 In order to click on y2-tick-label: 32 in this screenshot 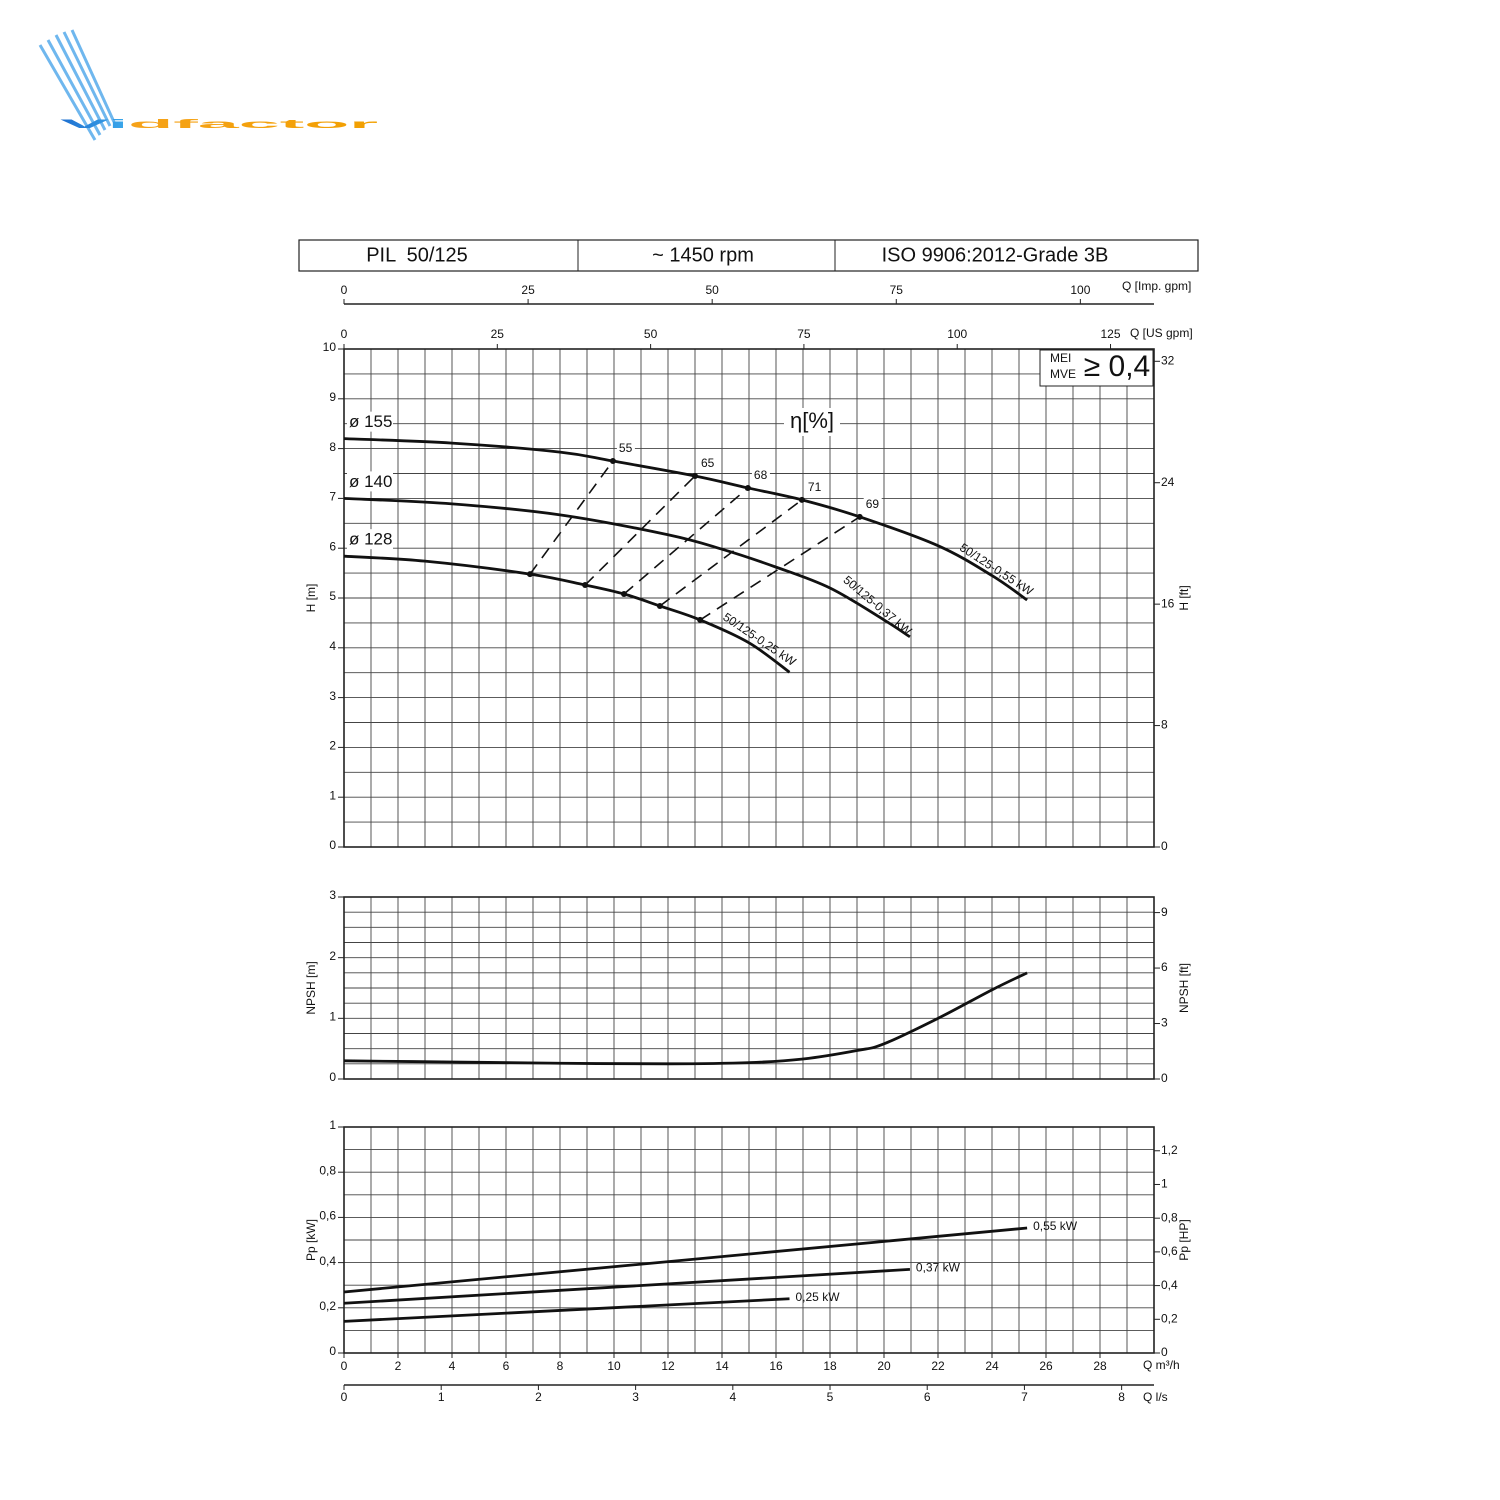, I will do `click(1168, 360)`.